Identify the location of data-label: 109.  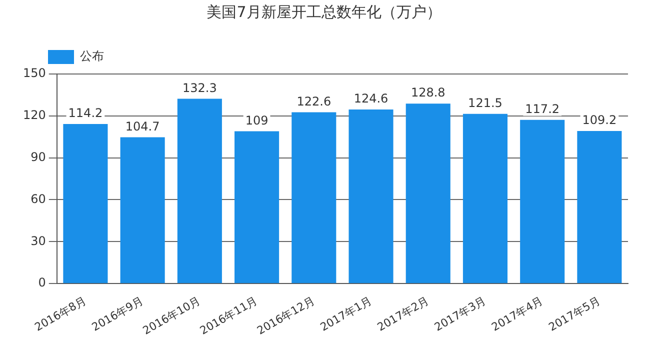
(256, 120).